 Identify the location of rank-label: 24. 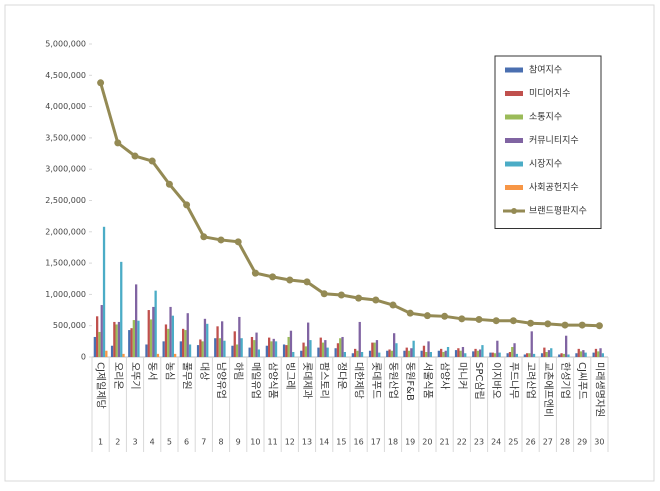
(496, 442).